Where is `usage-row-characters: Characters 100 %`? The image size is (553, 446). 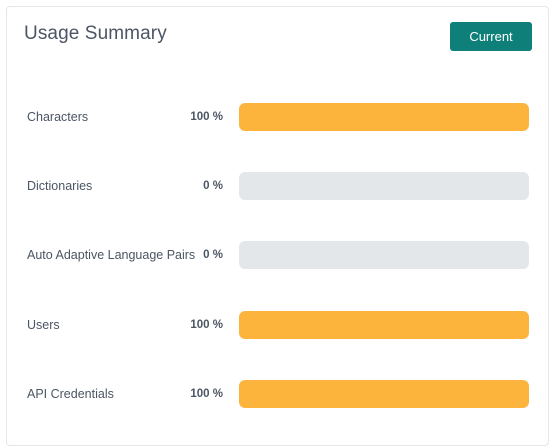 usage-row-characters: Characters 100 % is located at coordinates (278, 117).